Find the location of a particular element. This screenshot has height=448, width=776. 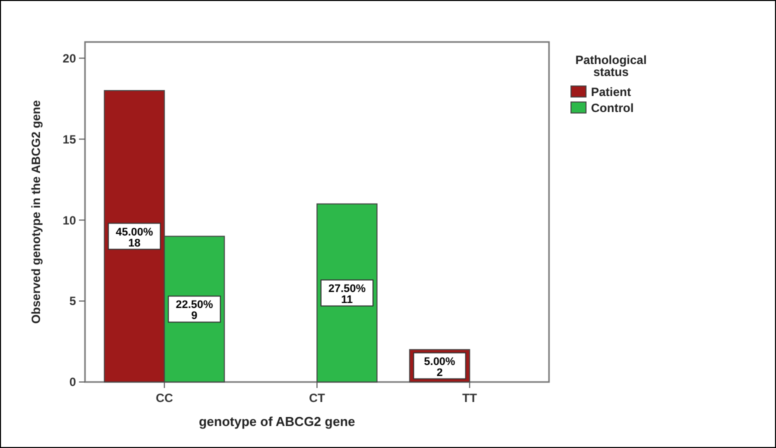

data-label: 22.50% 9 is located at coordinates (195, 310).